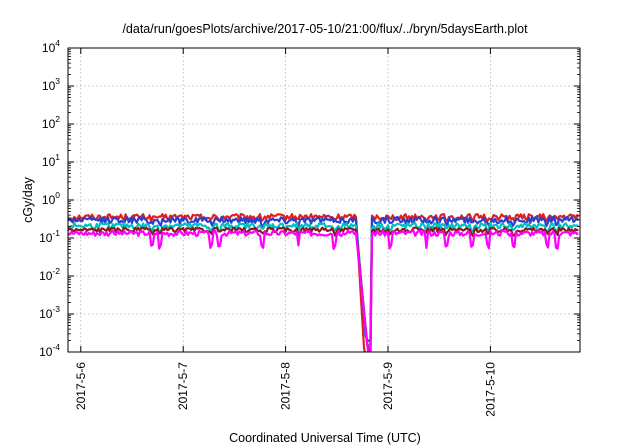 The image size is (640, 448). I want to click on x-tick-label: 2017-5-9, so click(388, 386).